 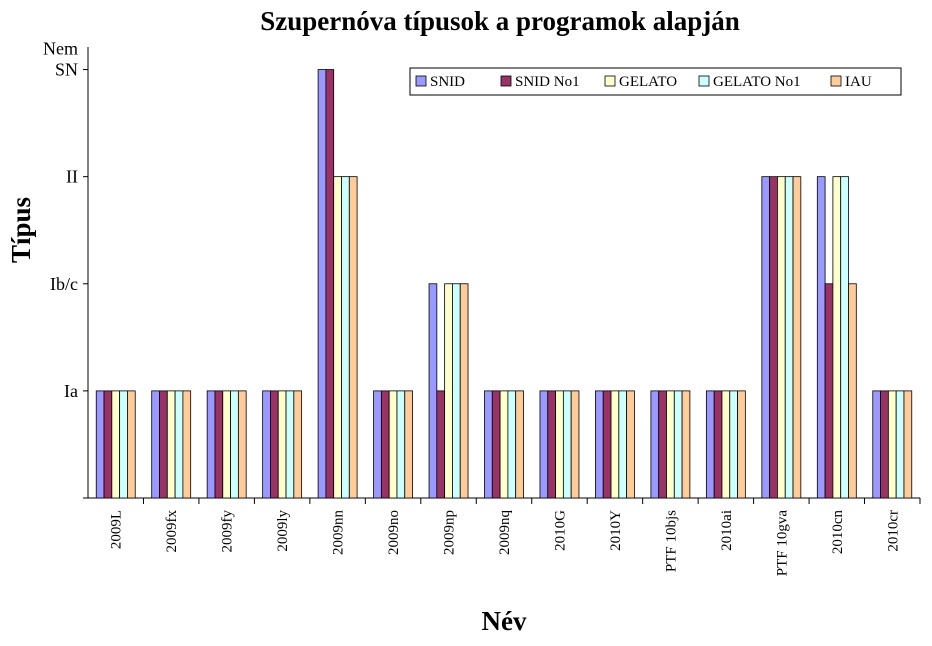 What do you see at coordinates (447, 82) in the screenshot?
I see `legend-label: SNID` at bounding box center [447, 82].